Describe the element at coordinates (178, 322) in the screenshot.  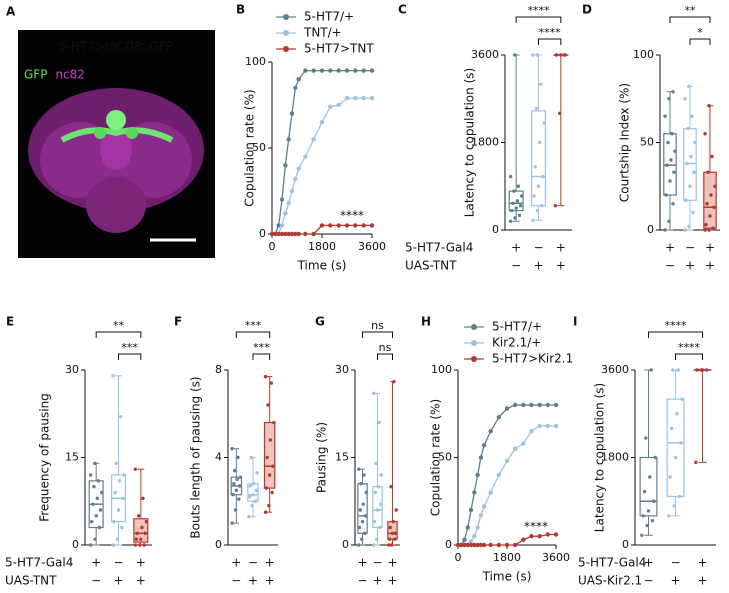
I see `panel-letter: F` at that location.